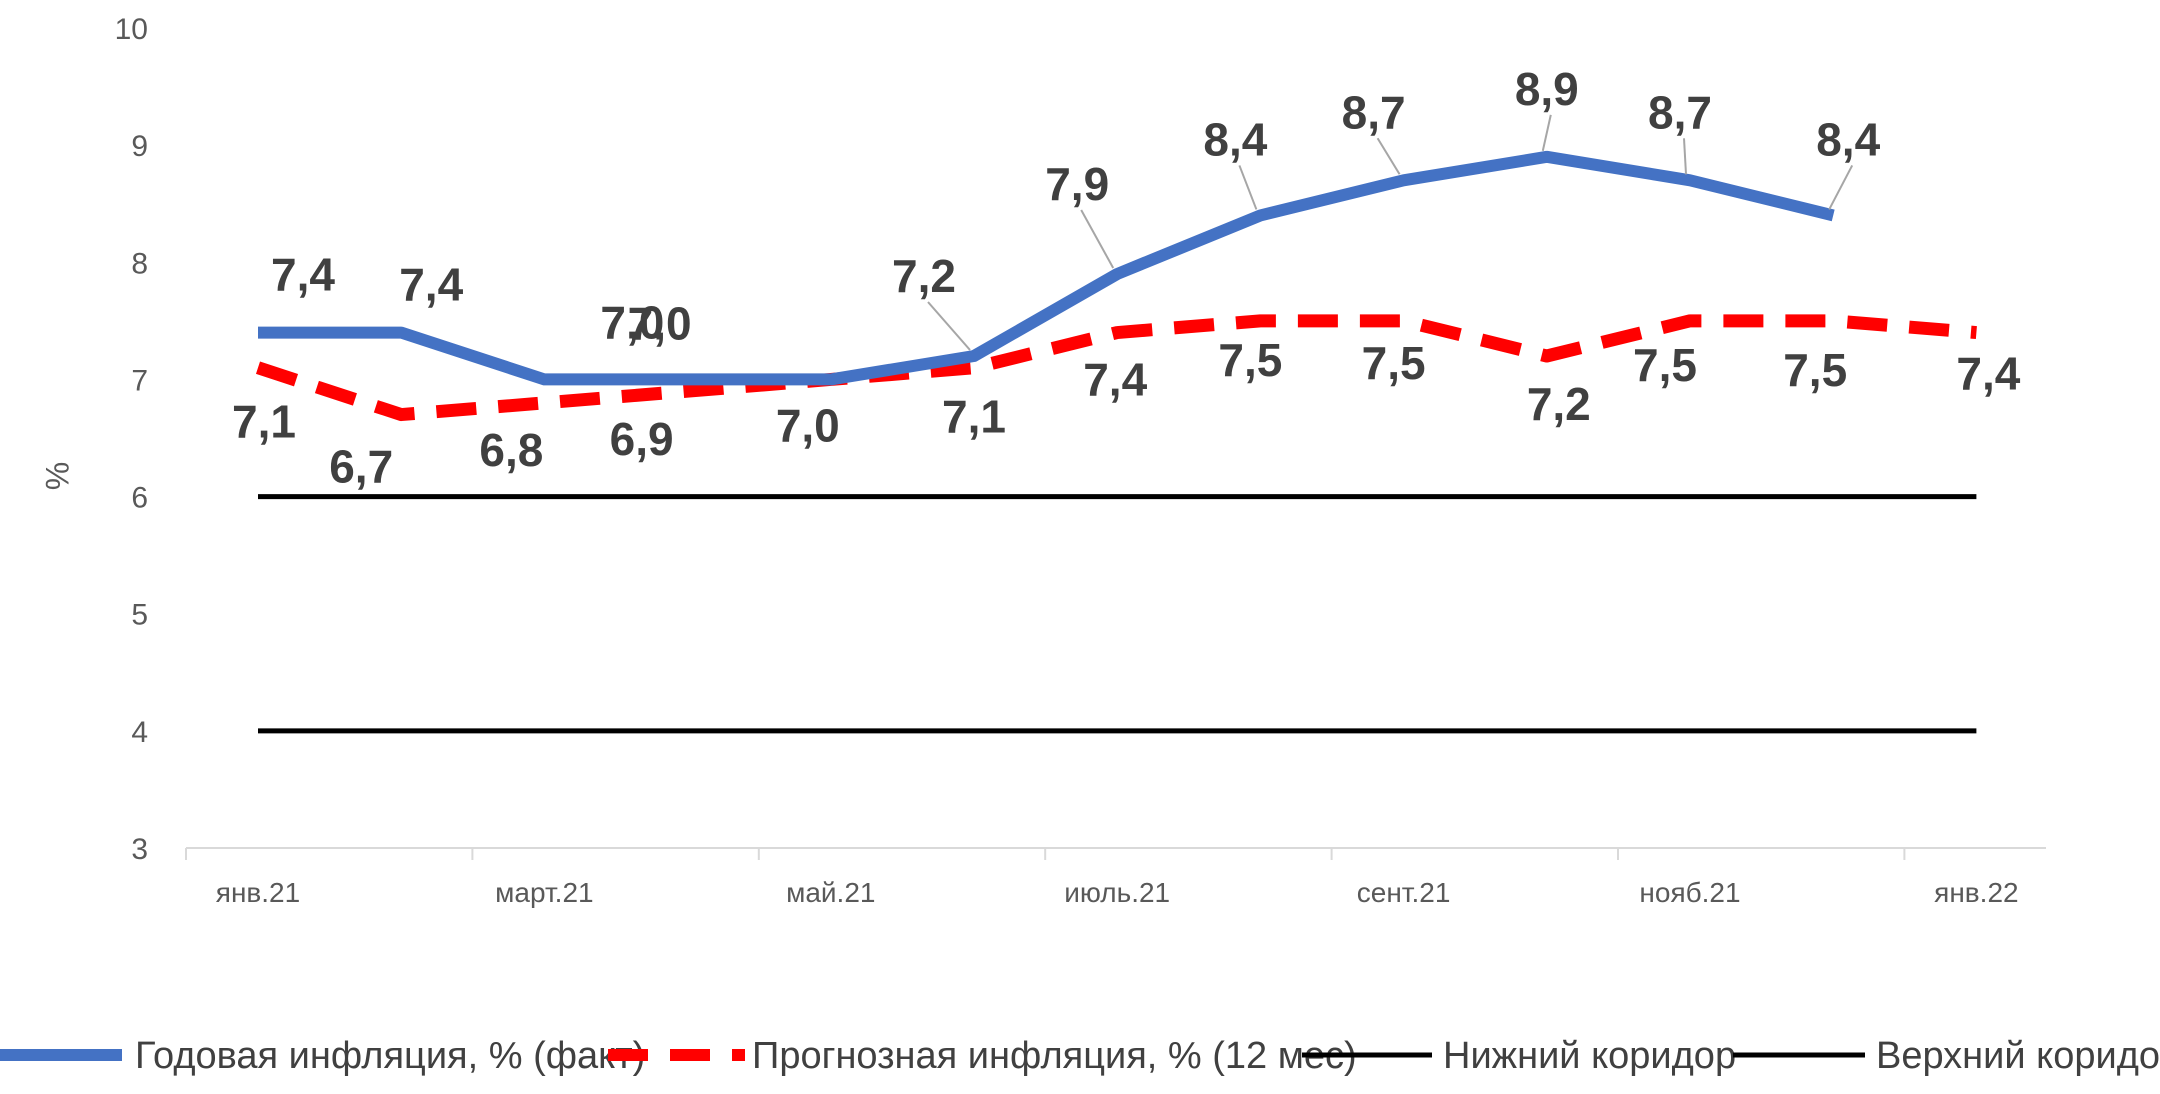 The image size is (2160, 1094). Describe the element at coordinates (139, 849) in the screenshot. I see `y-tick-label: 3` at that location.